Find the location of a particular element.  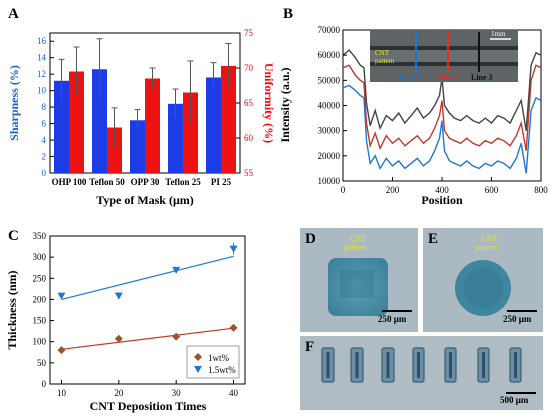

chart-c-ylabel: Thickness (nm) is located at coordinates (12, 309).